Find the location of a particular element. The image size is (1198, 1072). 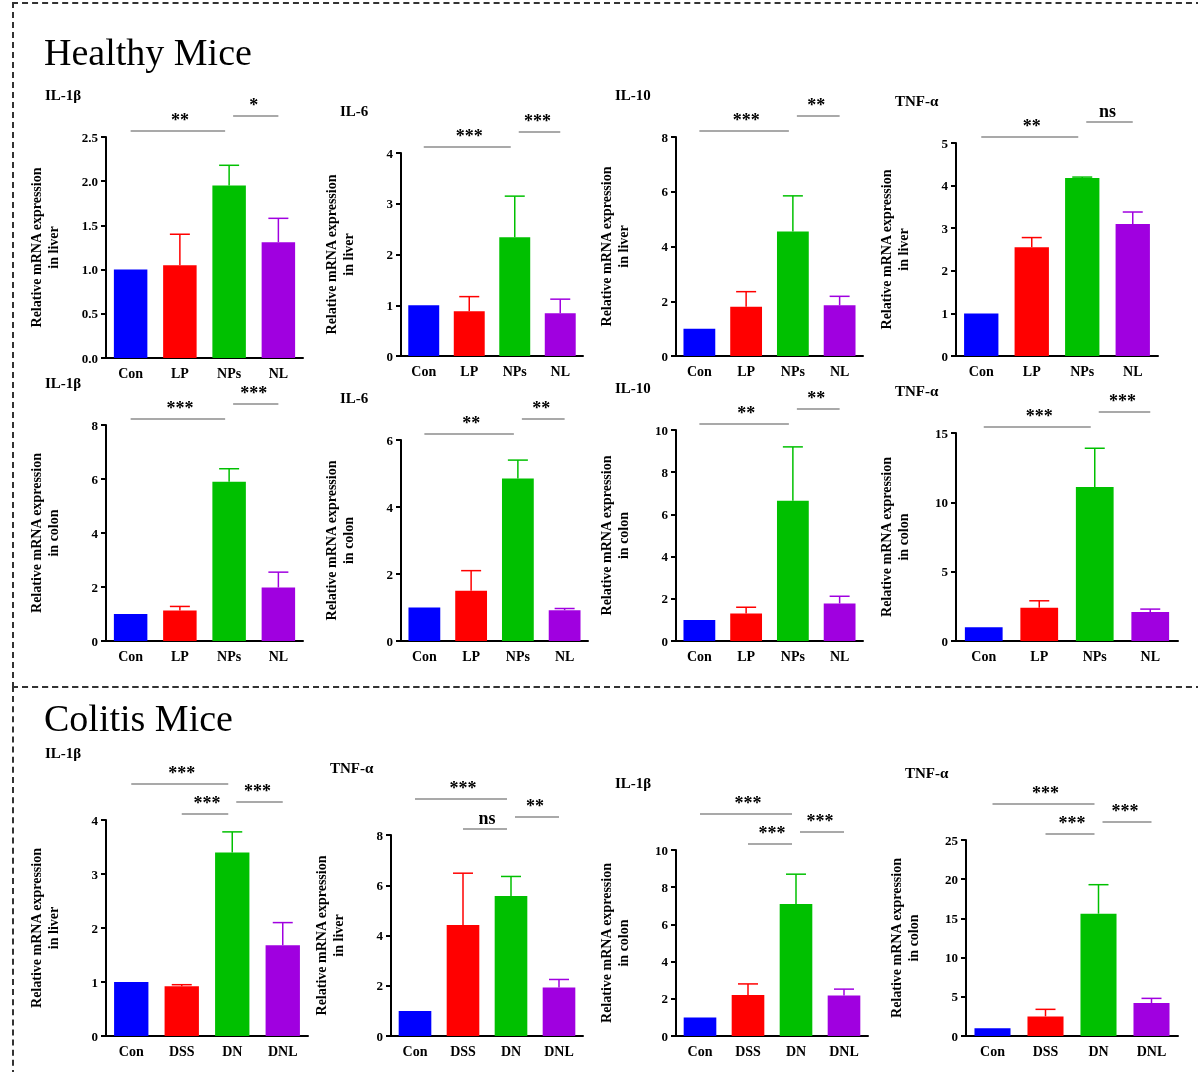

y-axis-title: Relative mRNA expression in liver is located at coordinates (330, 935).